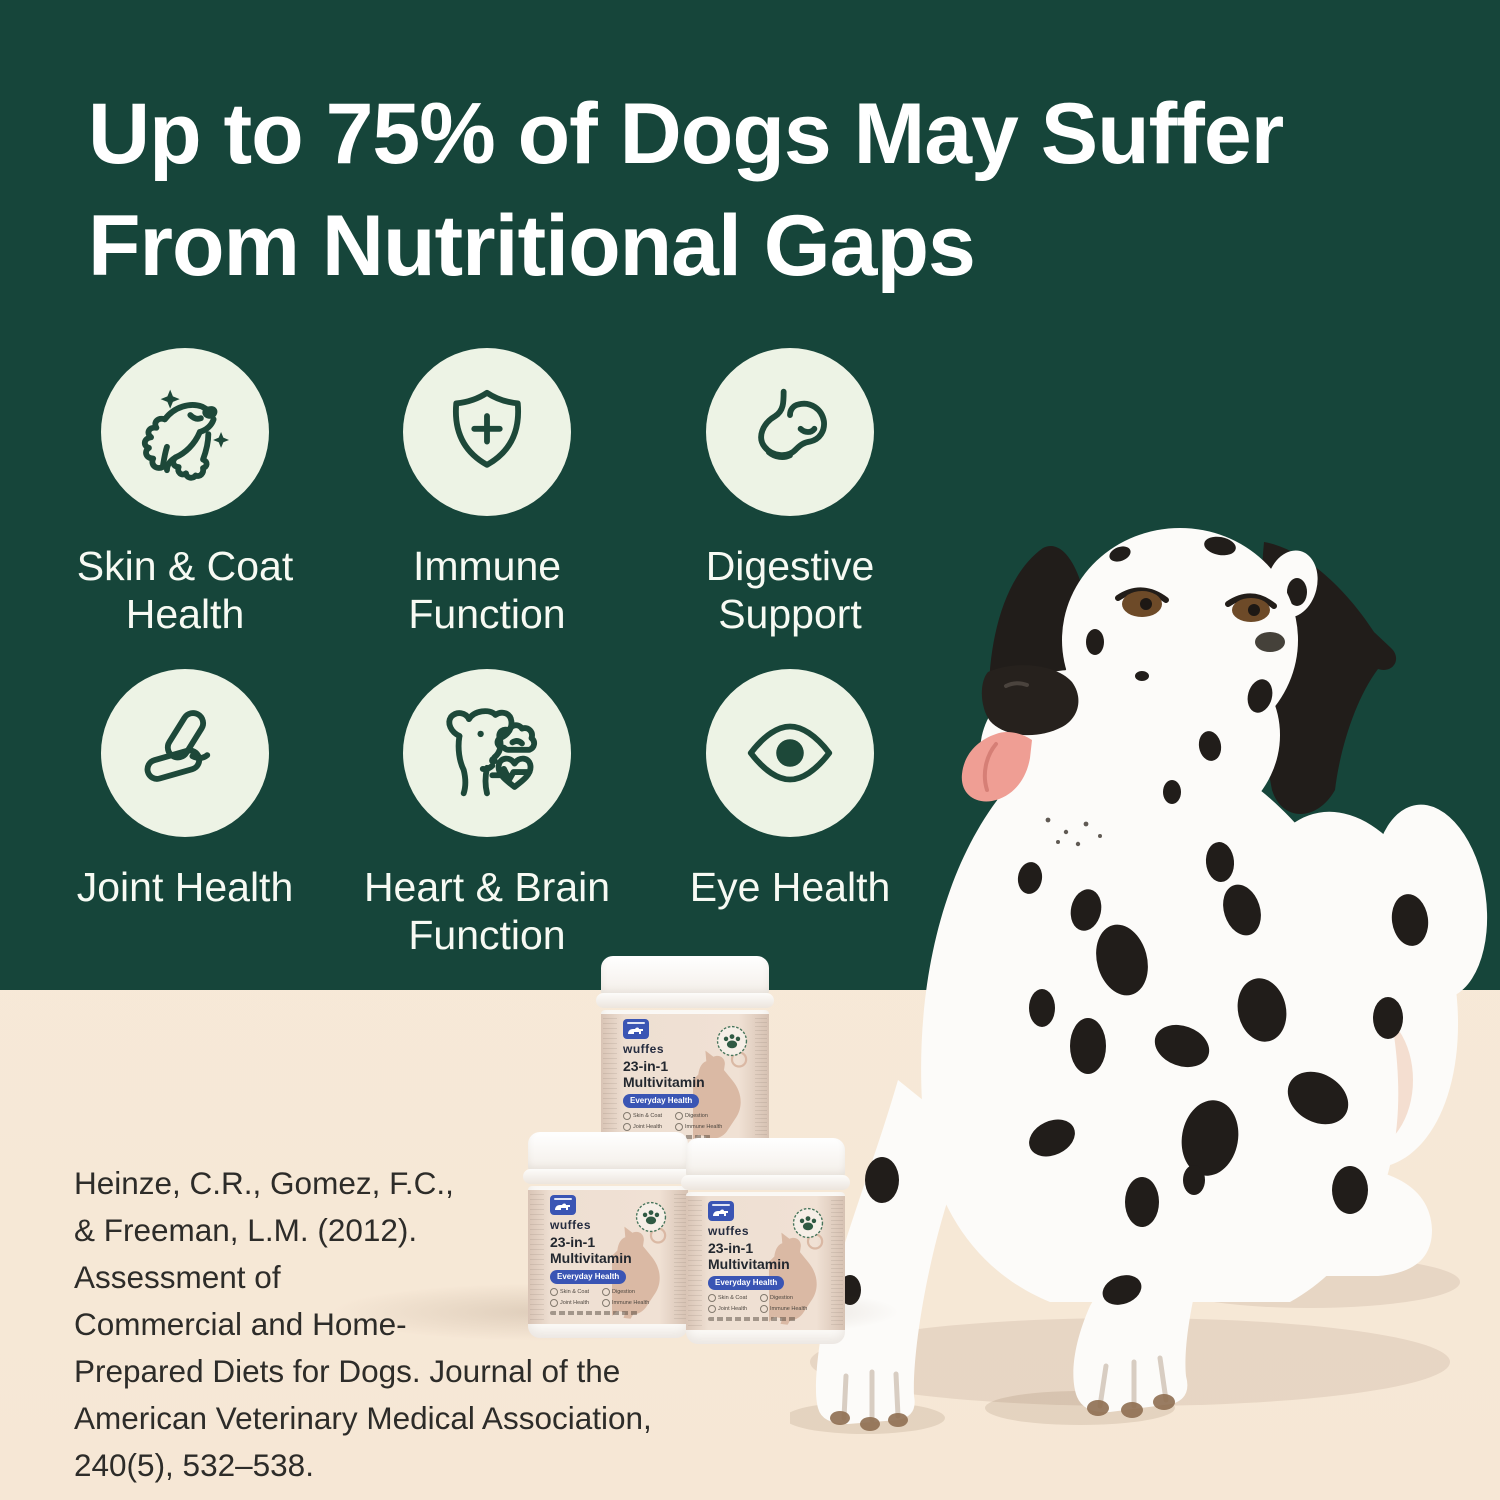 The width and height of the screenshot is (1500, 1500). Describe the element at coordinates (492, 752) in the screenshot. I see `dog-heart-brain-icon` at that location.